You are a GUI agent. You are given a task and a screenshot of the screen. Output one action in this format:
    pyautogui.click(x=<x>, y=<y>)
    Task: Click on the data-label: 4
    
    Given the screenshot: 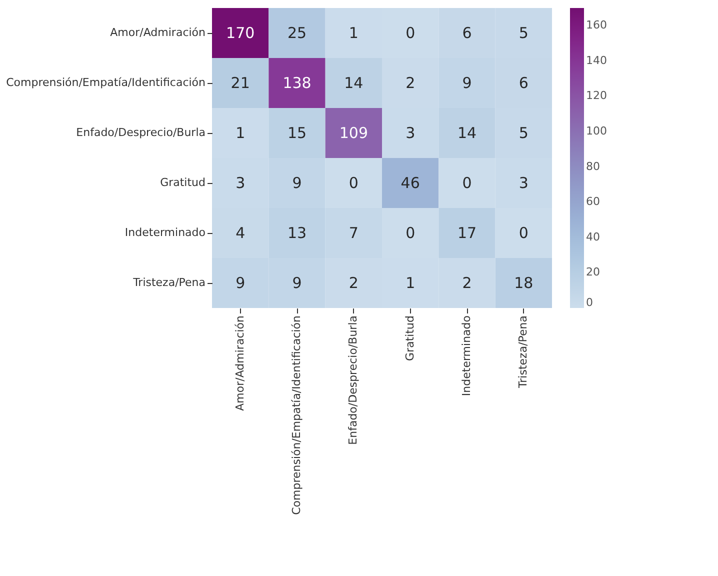 What is the action you would take?
    pyautogui.click(x=241, y=233)
    